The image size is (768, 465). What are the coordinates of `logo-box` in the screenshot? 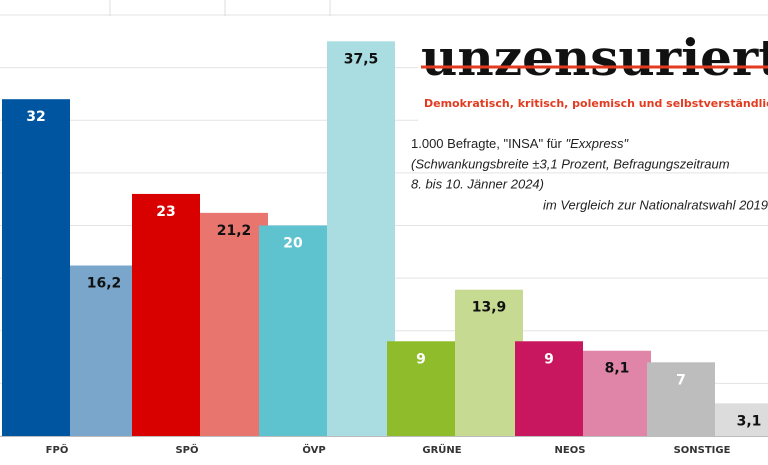 It's located at (593, 73).